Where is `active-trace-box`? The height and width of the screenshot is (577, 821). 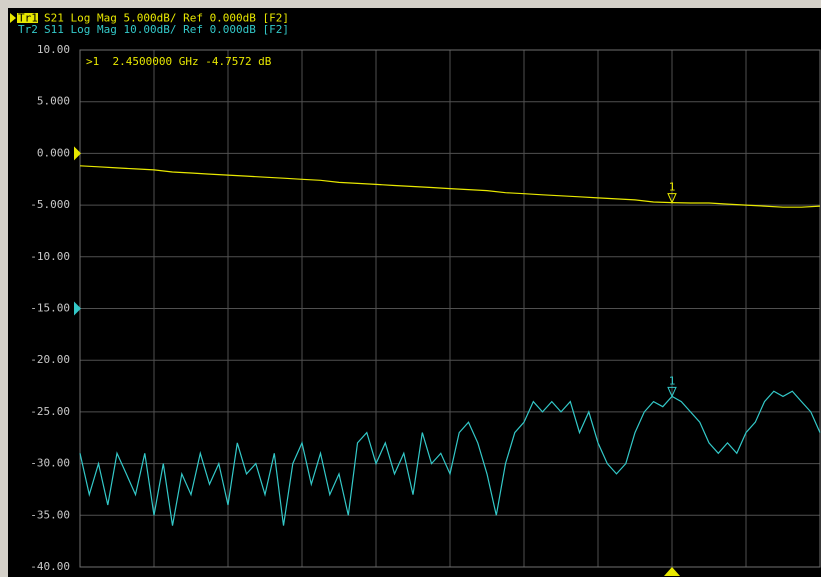 active-trace-box is located at coordinates (27, 18).